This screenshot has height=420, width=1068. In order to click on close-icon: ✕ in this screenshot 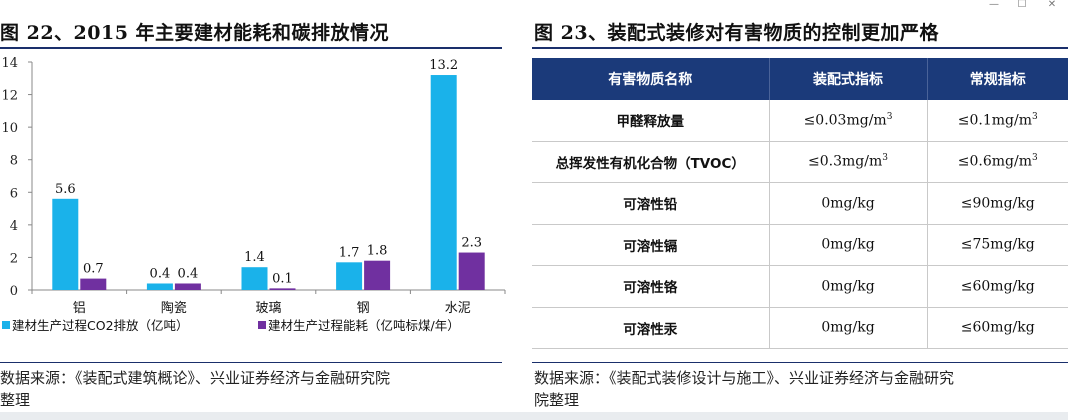, I will do `click(1052, 5)`.